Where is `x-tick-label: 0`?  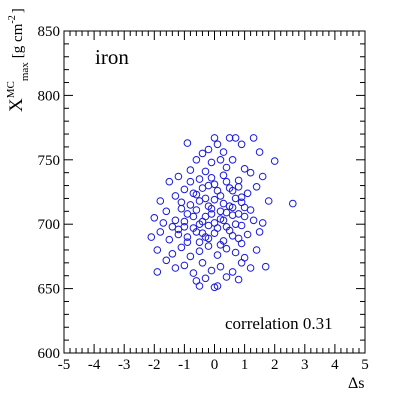
x-tick-label: 0 is located at coordinates (215, 365).